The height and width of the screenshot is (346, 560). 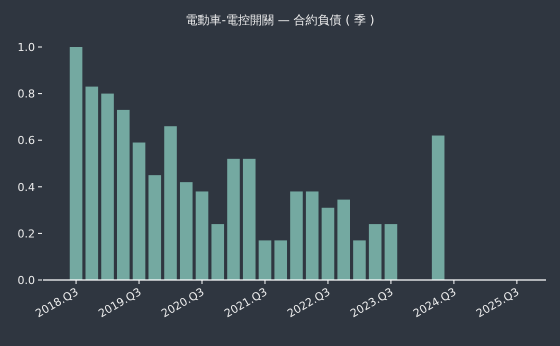 What do you see at coordinates (26, 94) in the screenshot?
I see `y-tick-label: 0.8` at bounding box center [26, 94].